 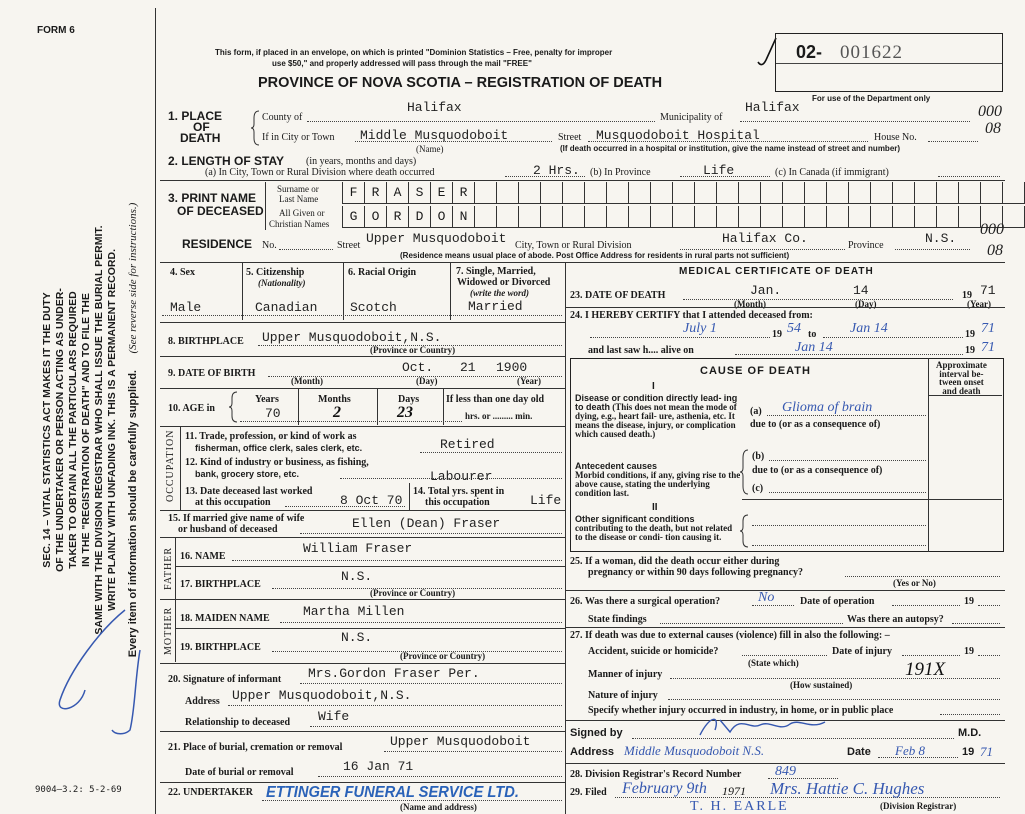 What do you see at coordinates (988, 328) in the screenshot?
I see `attended-to-year: 71` at bounding box center [988, 328].